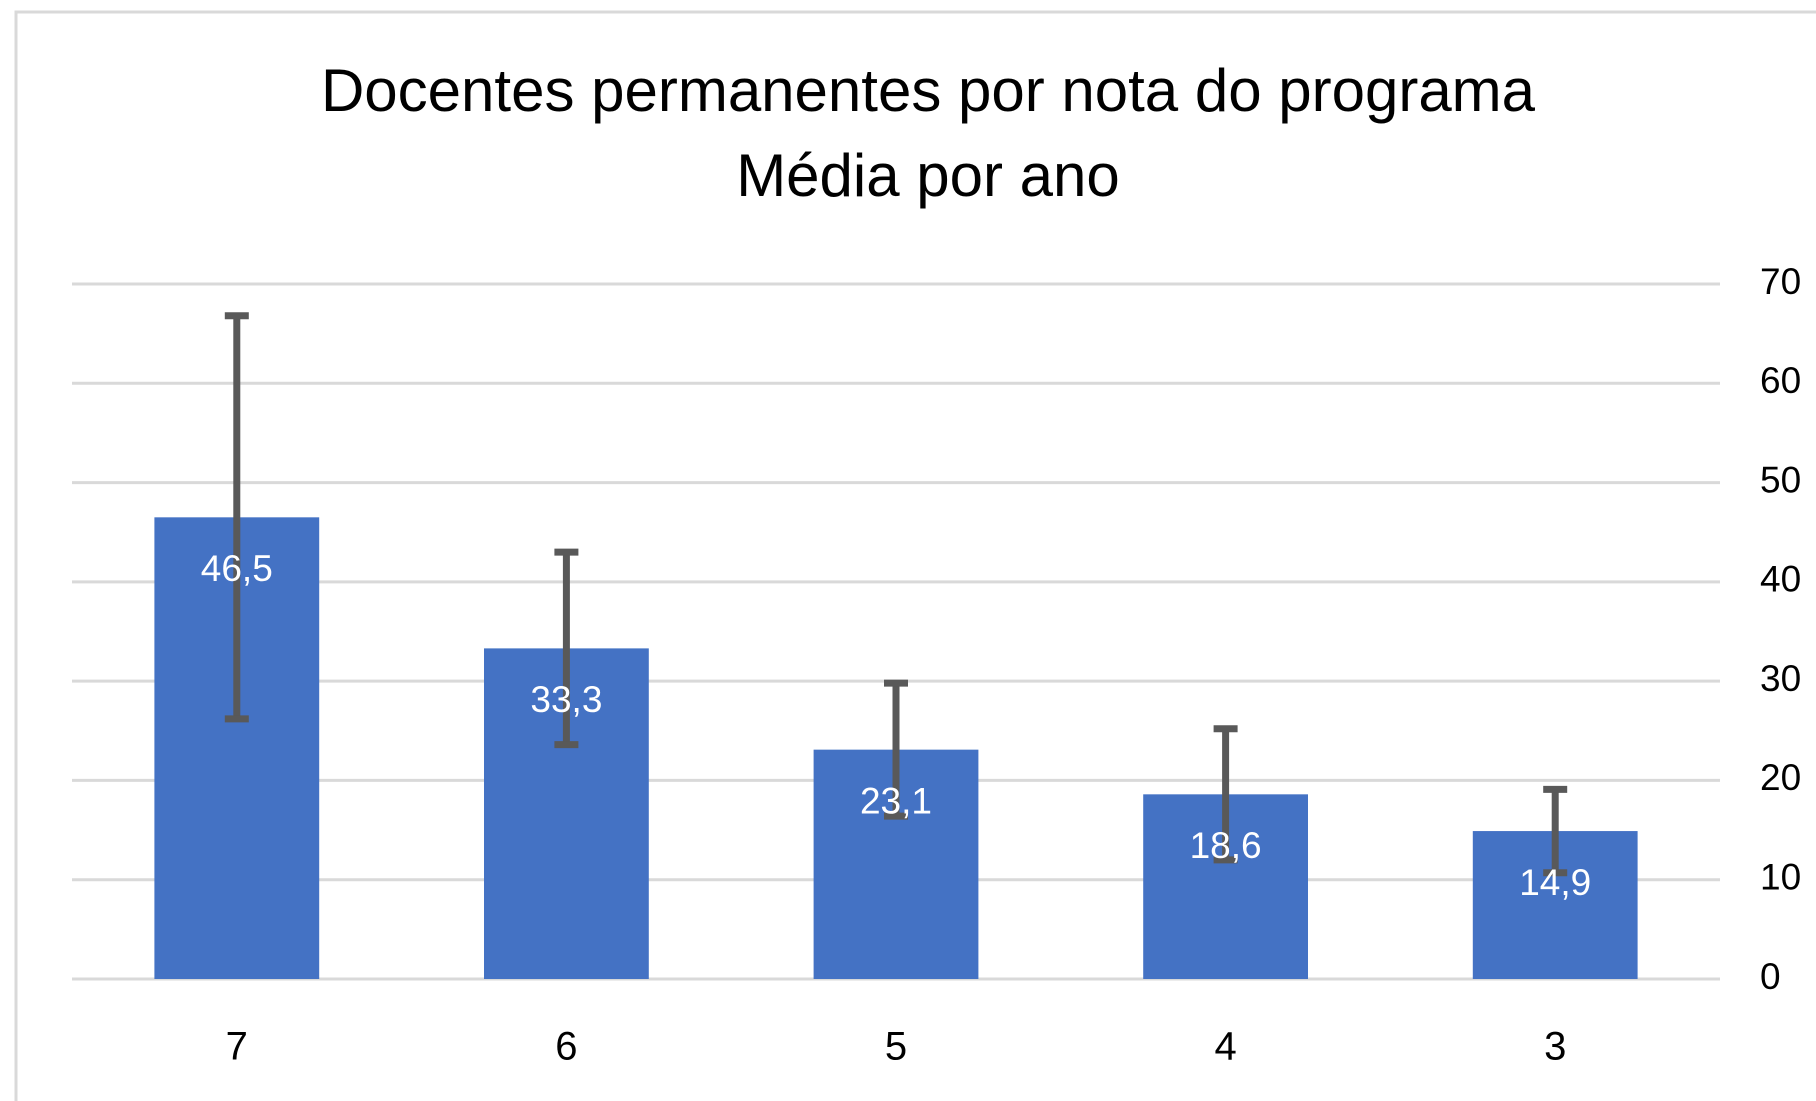 This screenshot has width=1816, height=1101. Describe the element at coordinates (1780, 479) in the screenshot. I see `y-tick-label: 50` at that location.